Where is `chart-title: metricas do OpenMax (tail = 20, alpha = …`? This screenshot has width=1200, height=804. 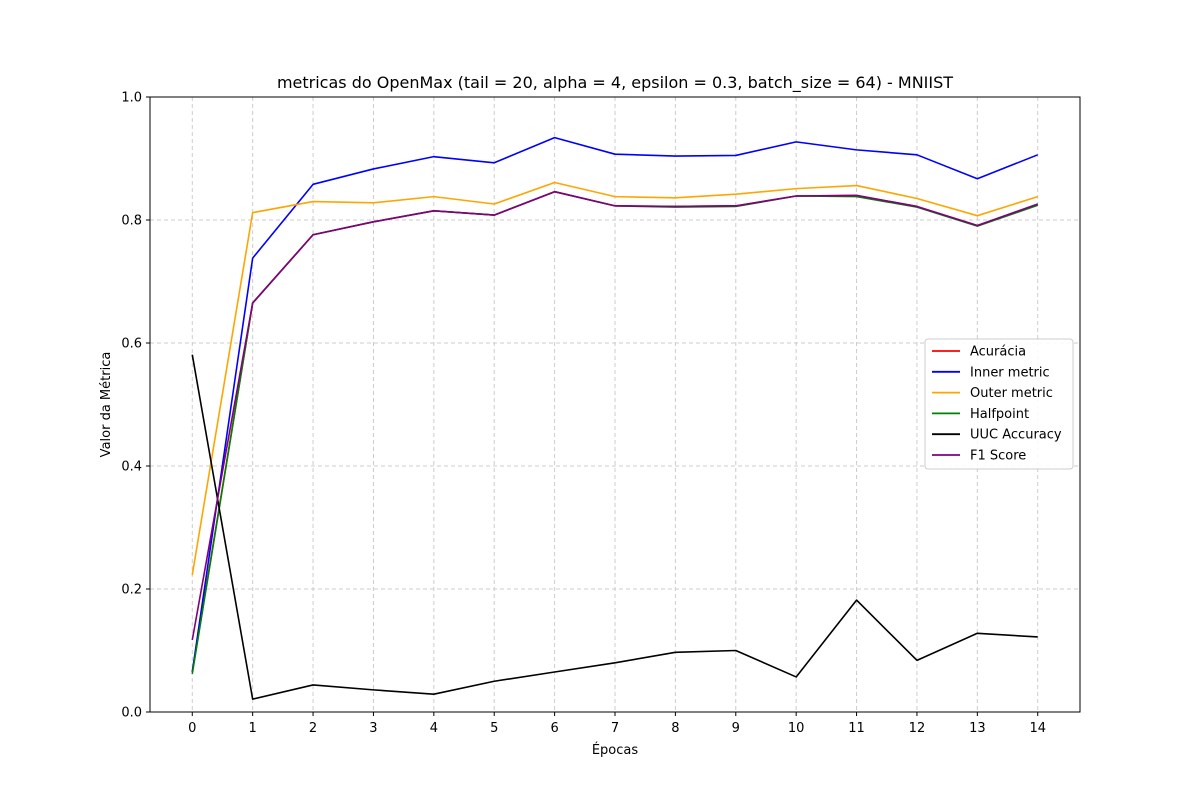
chart-title: metricas do OpenMax (tail = 20, alpha = … is located at coordinates (615, 83).